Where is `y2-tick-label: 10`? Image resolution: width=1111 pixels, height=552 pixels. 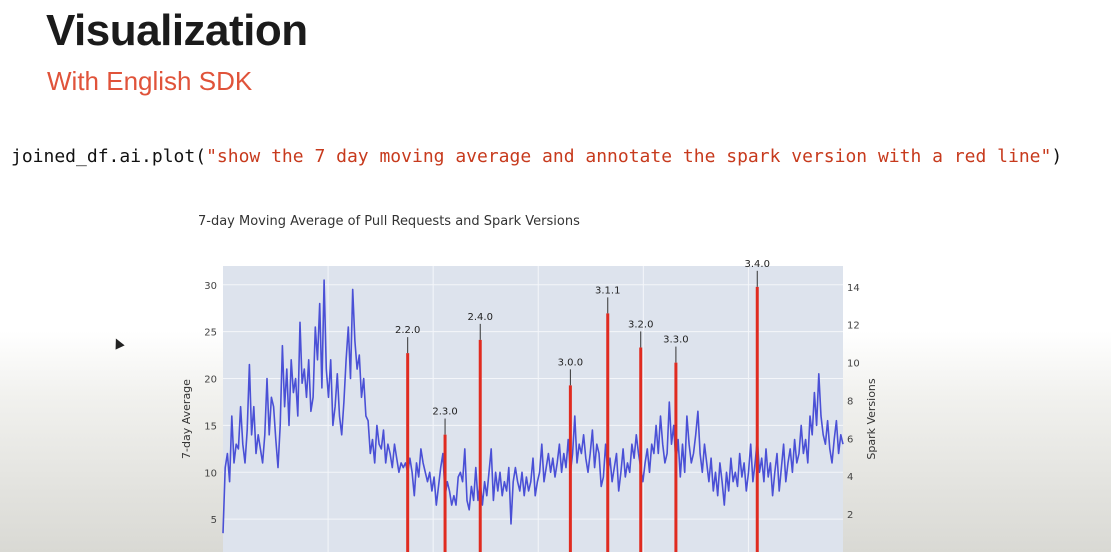
y2-tick-label: 10 is located at coordinates (853, 364).